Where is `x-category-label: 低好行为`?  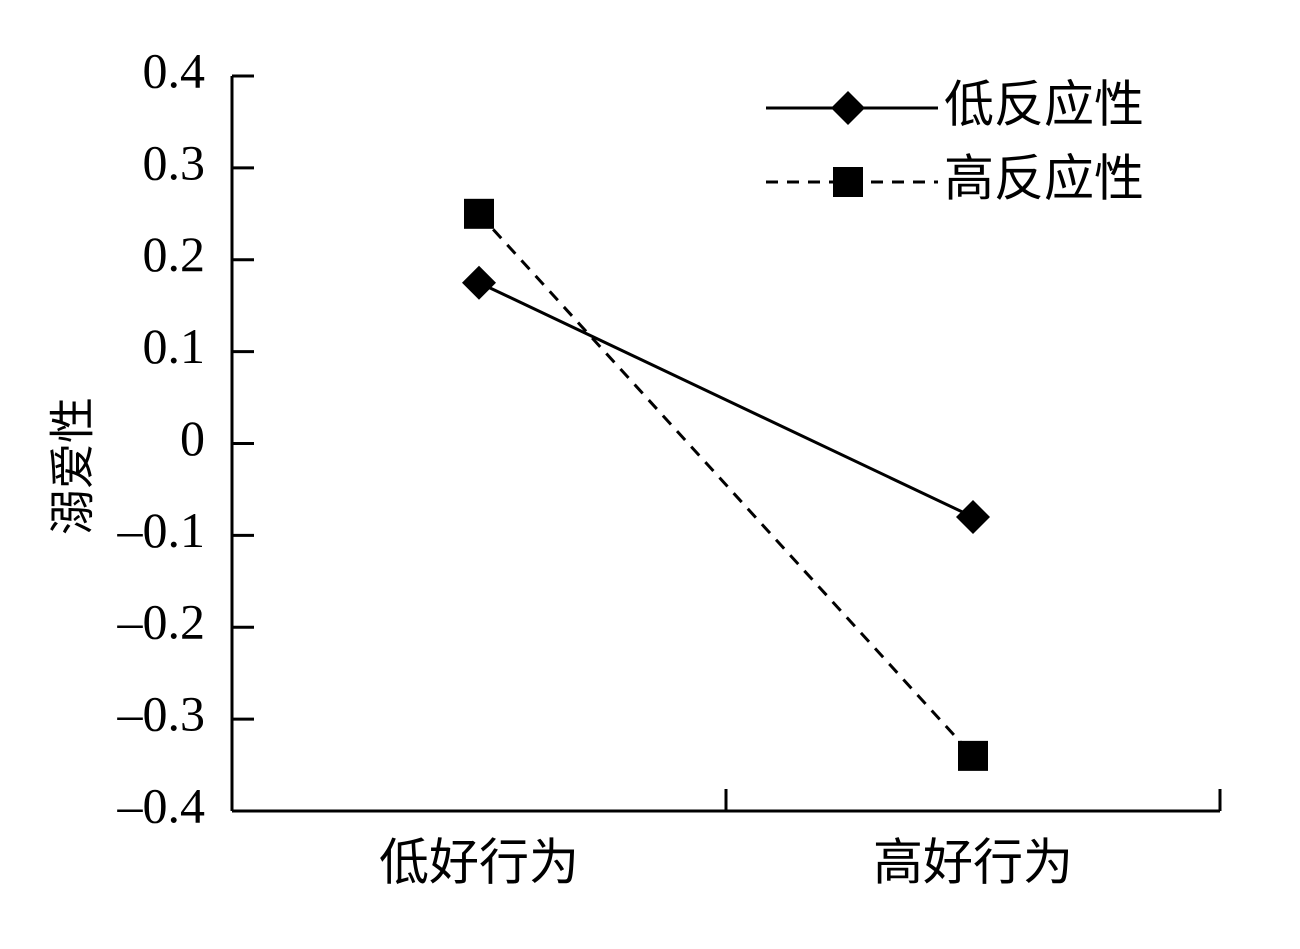
x-category-label: 低好行为 is located at coordinates (479, 863).